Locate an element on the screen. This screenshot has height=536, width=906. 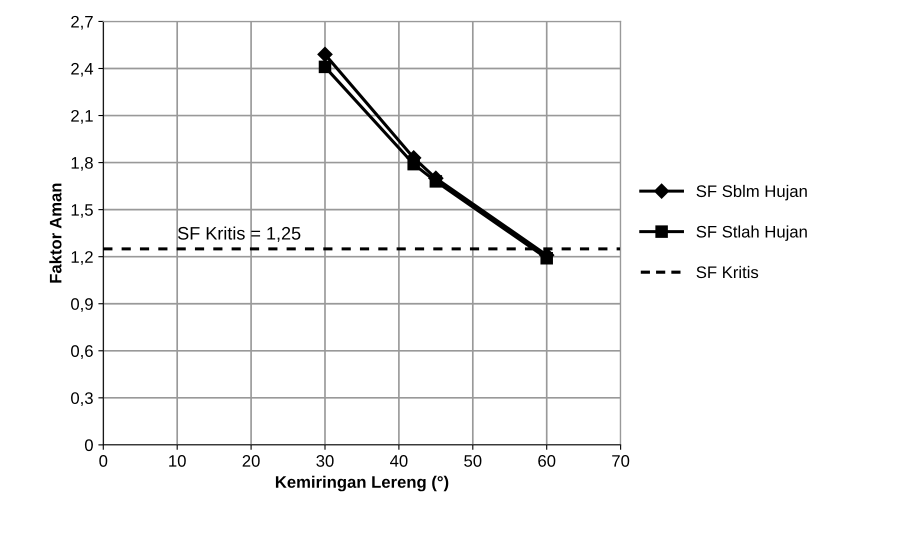
x-tick-label: 30 is located at coordinates (325, 461).